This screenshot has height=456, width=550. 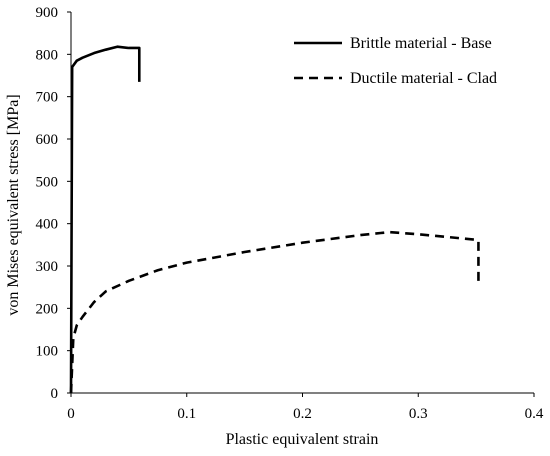 I want to click on y-axis: 0 100 200 300 400 500 600 700 800 900, so click(x=54, y=203).